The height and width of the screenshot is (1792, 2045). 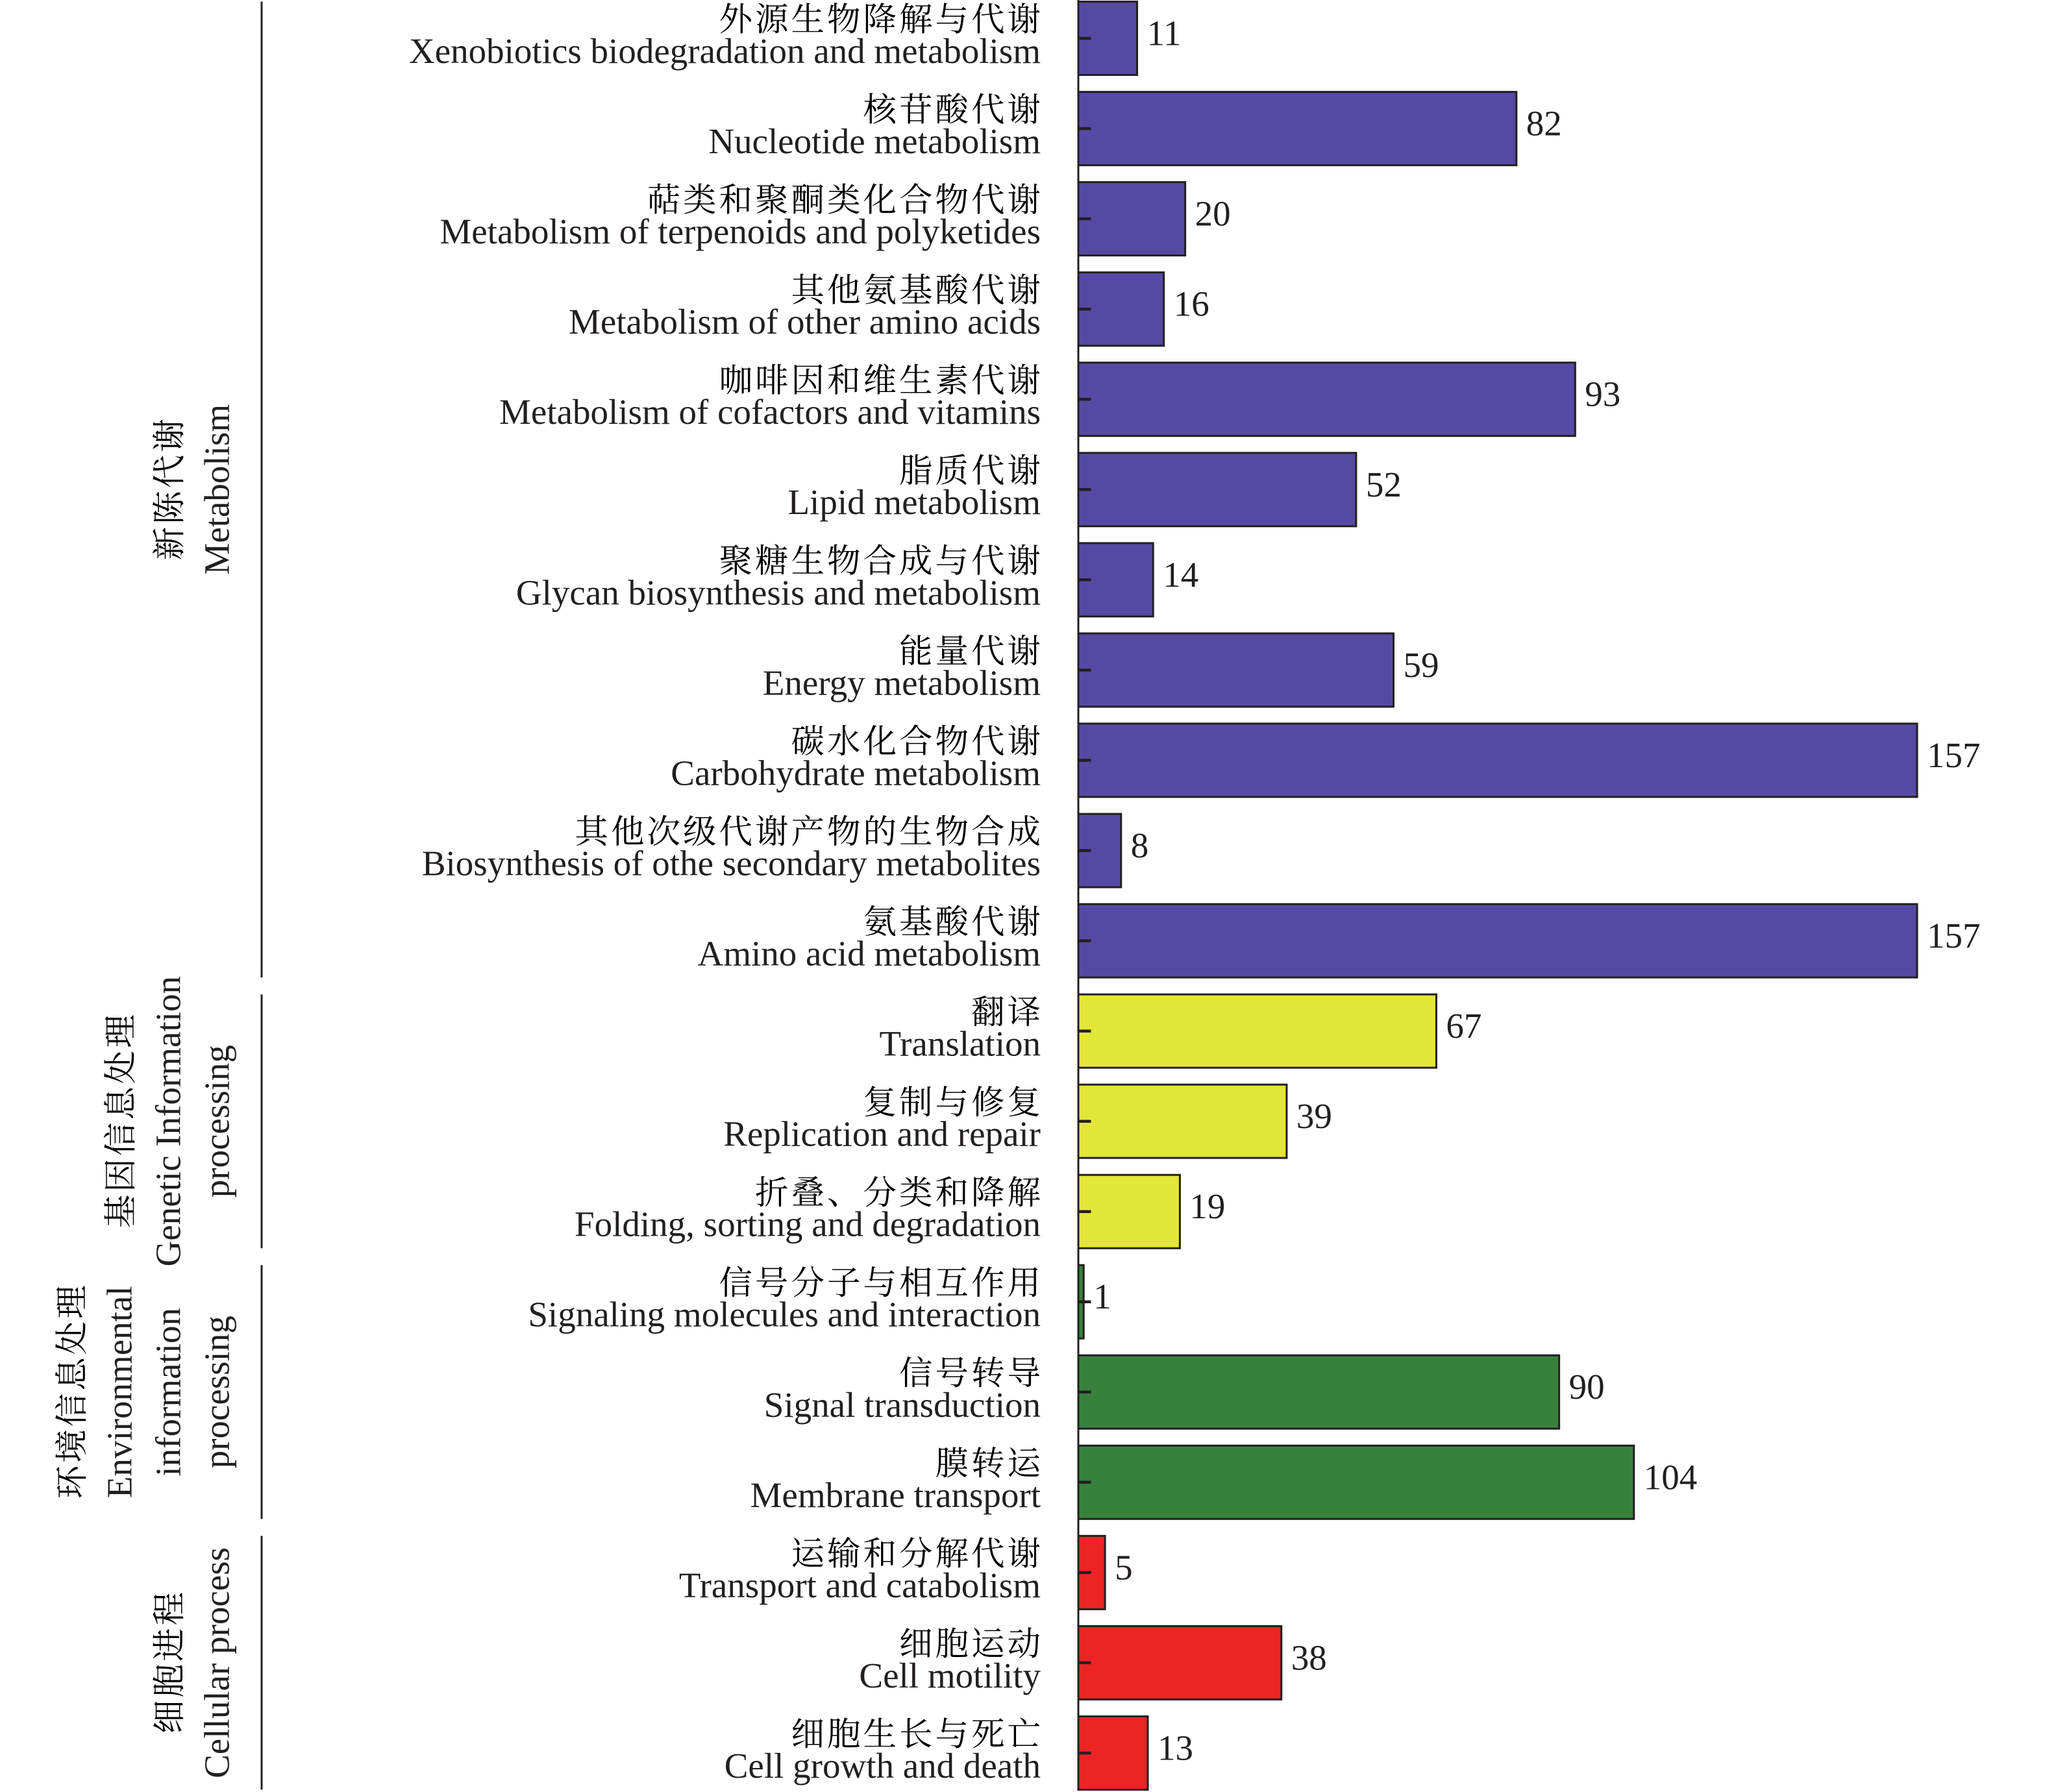 I want to click on svg-text:Folding, sorting and degradati: Folding, sorting and degradation, so click(x=808, y=1224).